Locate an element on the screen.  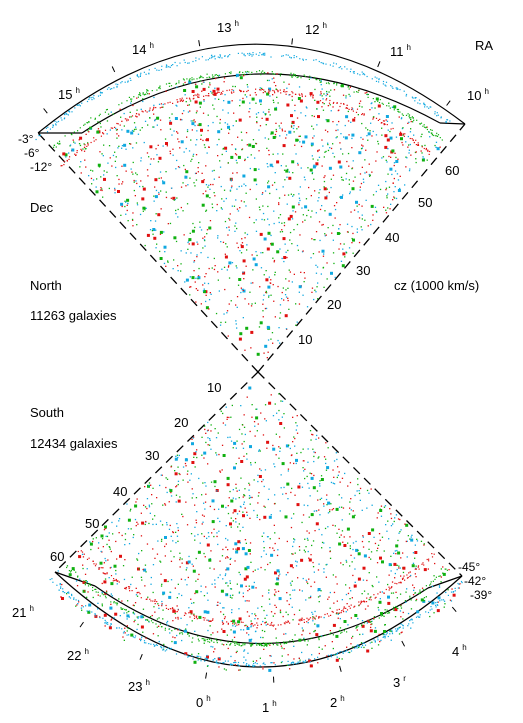
ra-tick is located at coordinates (45, 111).